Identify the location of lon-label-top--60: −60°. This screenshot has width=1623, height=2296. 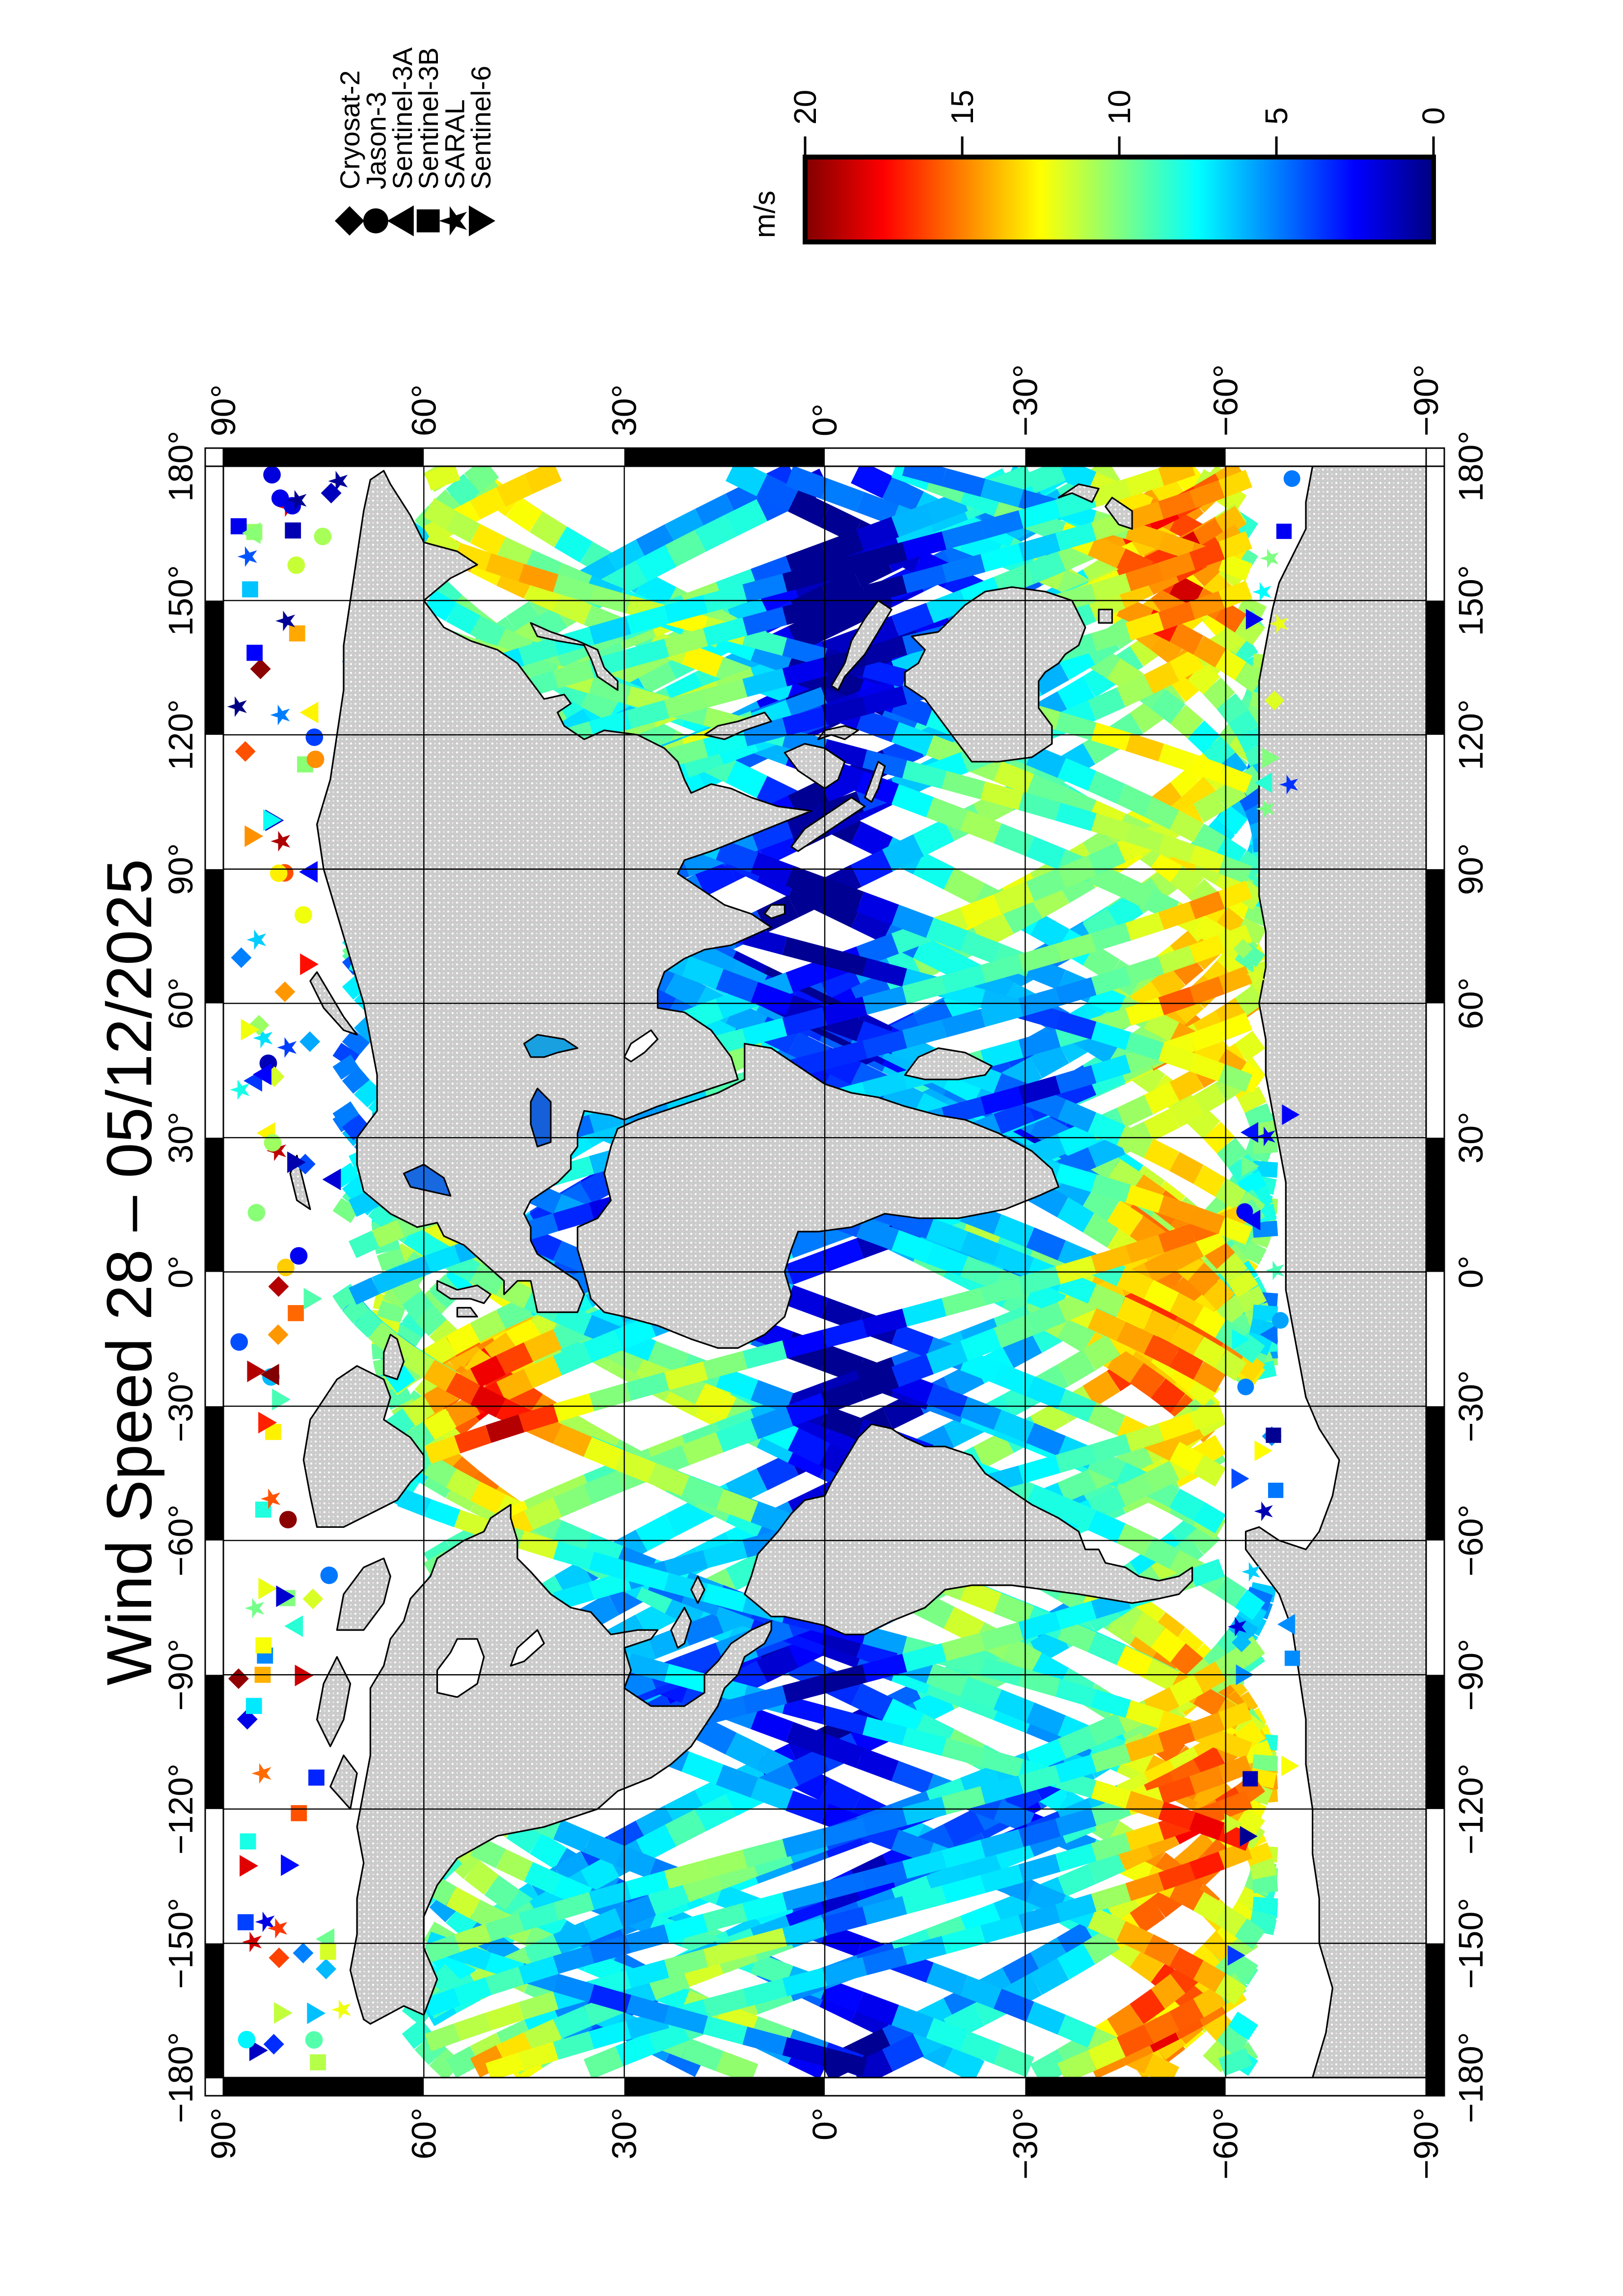
(181, 1540).